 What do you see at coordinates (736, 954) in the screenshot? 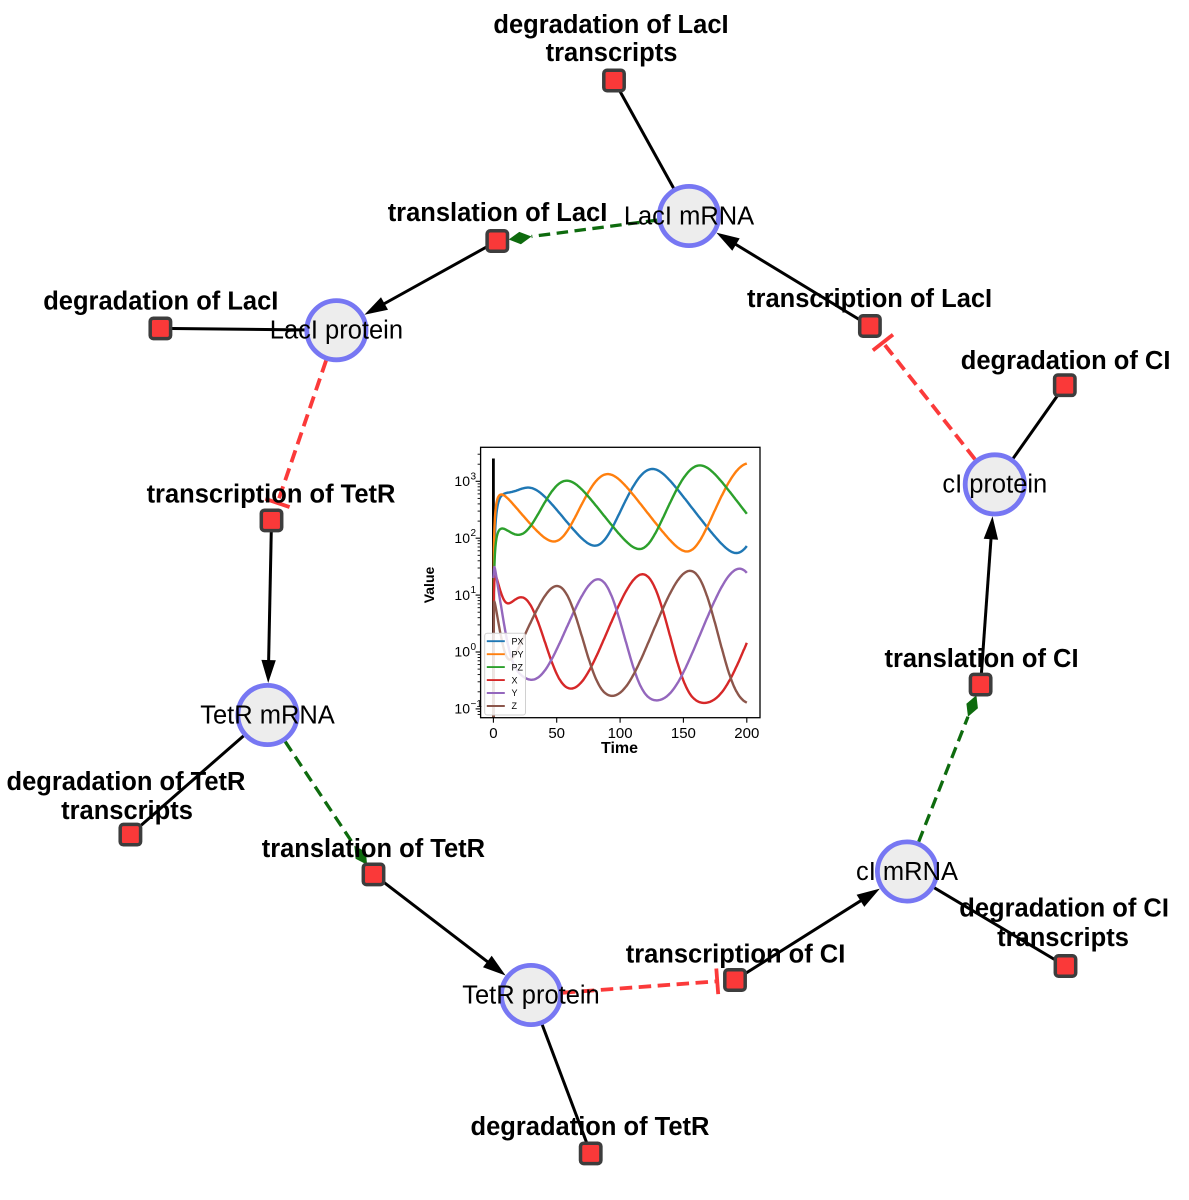
I see `svg-text: transcription of CI` at bounding box center [736, 954].